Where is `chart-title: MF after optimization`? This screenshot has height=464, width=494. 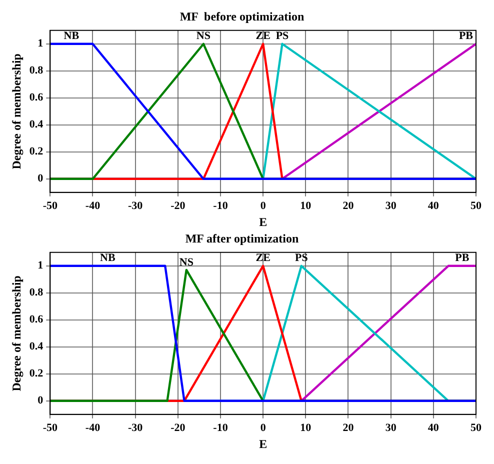
chart-title: MF after optimization is located at coordinates (242, 238).